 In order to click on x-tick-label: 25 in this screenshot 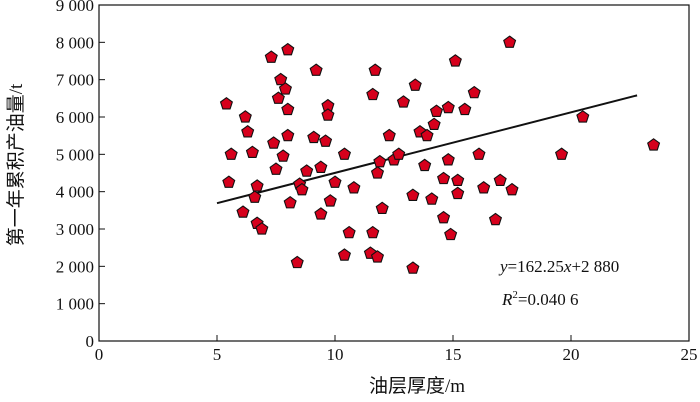, I will do `click(689, 354)`.